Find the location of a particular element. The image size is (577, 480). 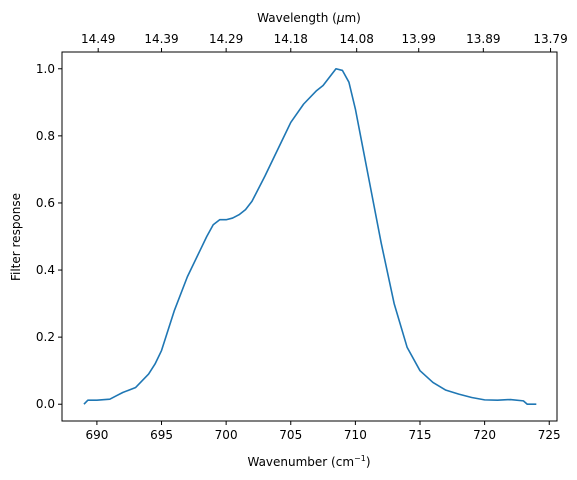

top-tick-label: 14.39 is located at coordinates (161, 39).